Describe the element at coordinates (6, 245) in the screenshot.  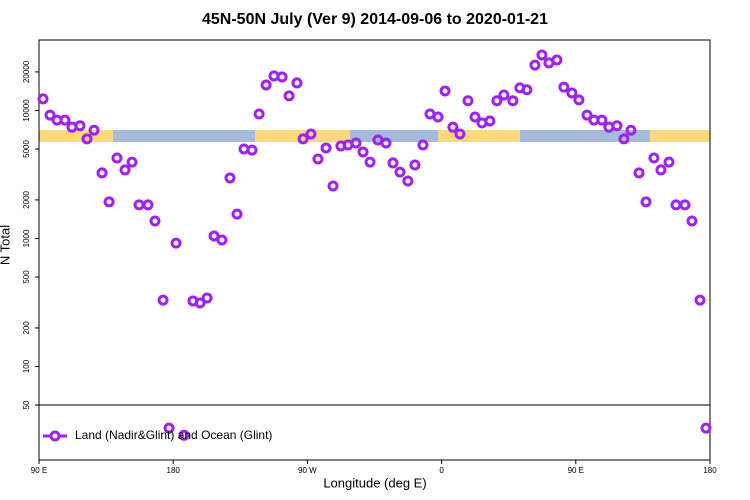
I see `y-axis-label: N Total` at that location.